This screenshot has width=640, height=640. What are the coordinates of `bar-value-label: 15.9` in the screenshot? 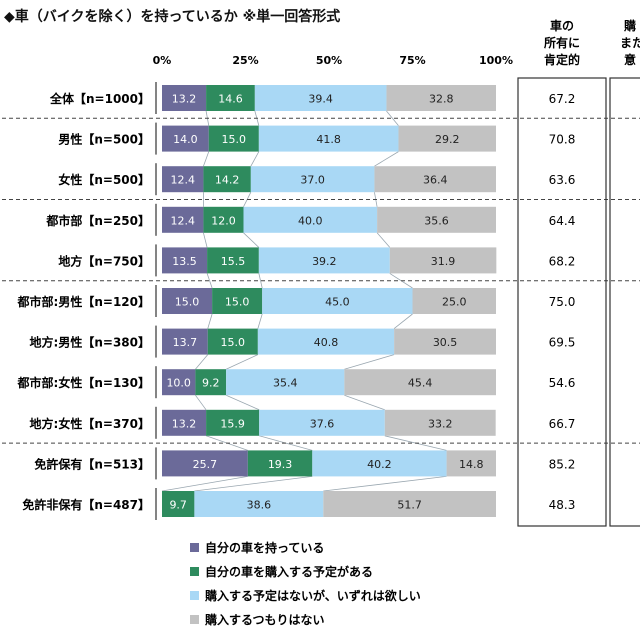 It's located at (232, 423).